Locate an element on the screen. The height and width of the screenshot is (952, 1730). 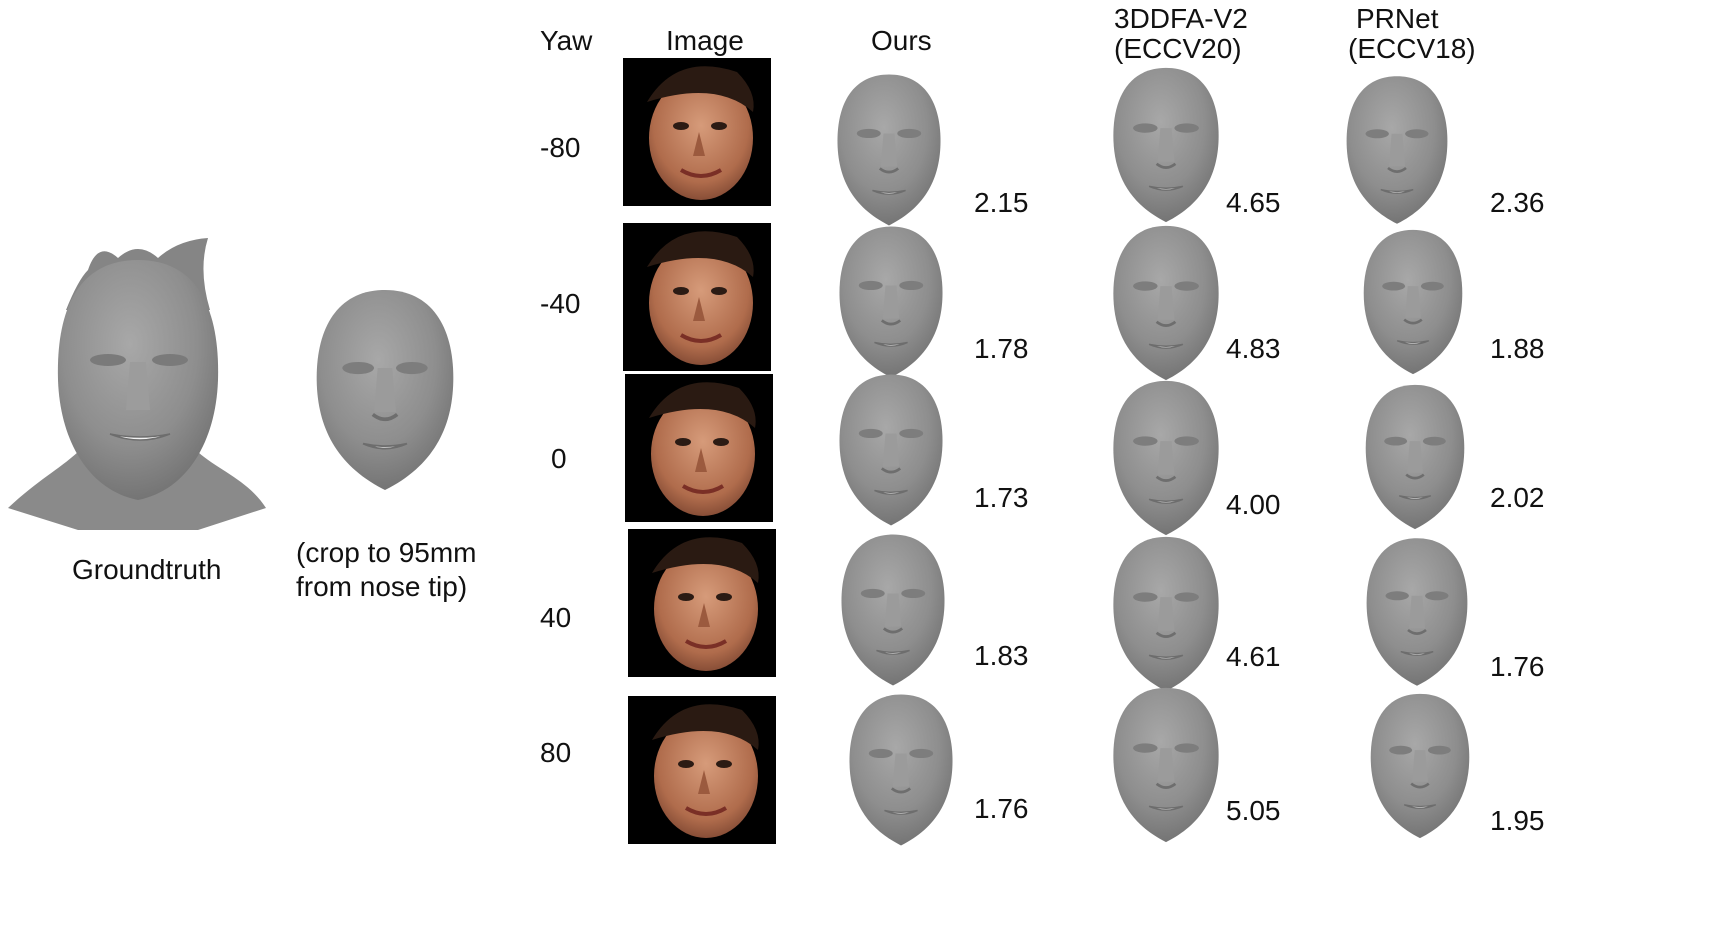
groundtruth-label: Groundtruth is located at coordinates (147, 569).